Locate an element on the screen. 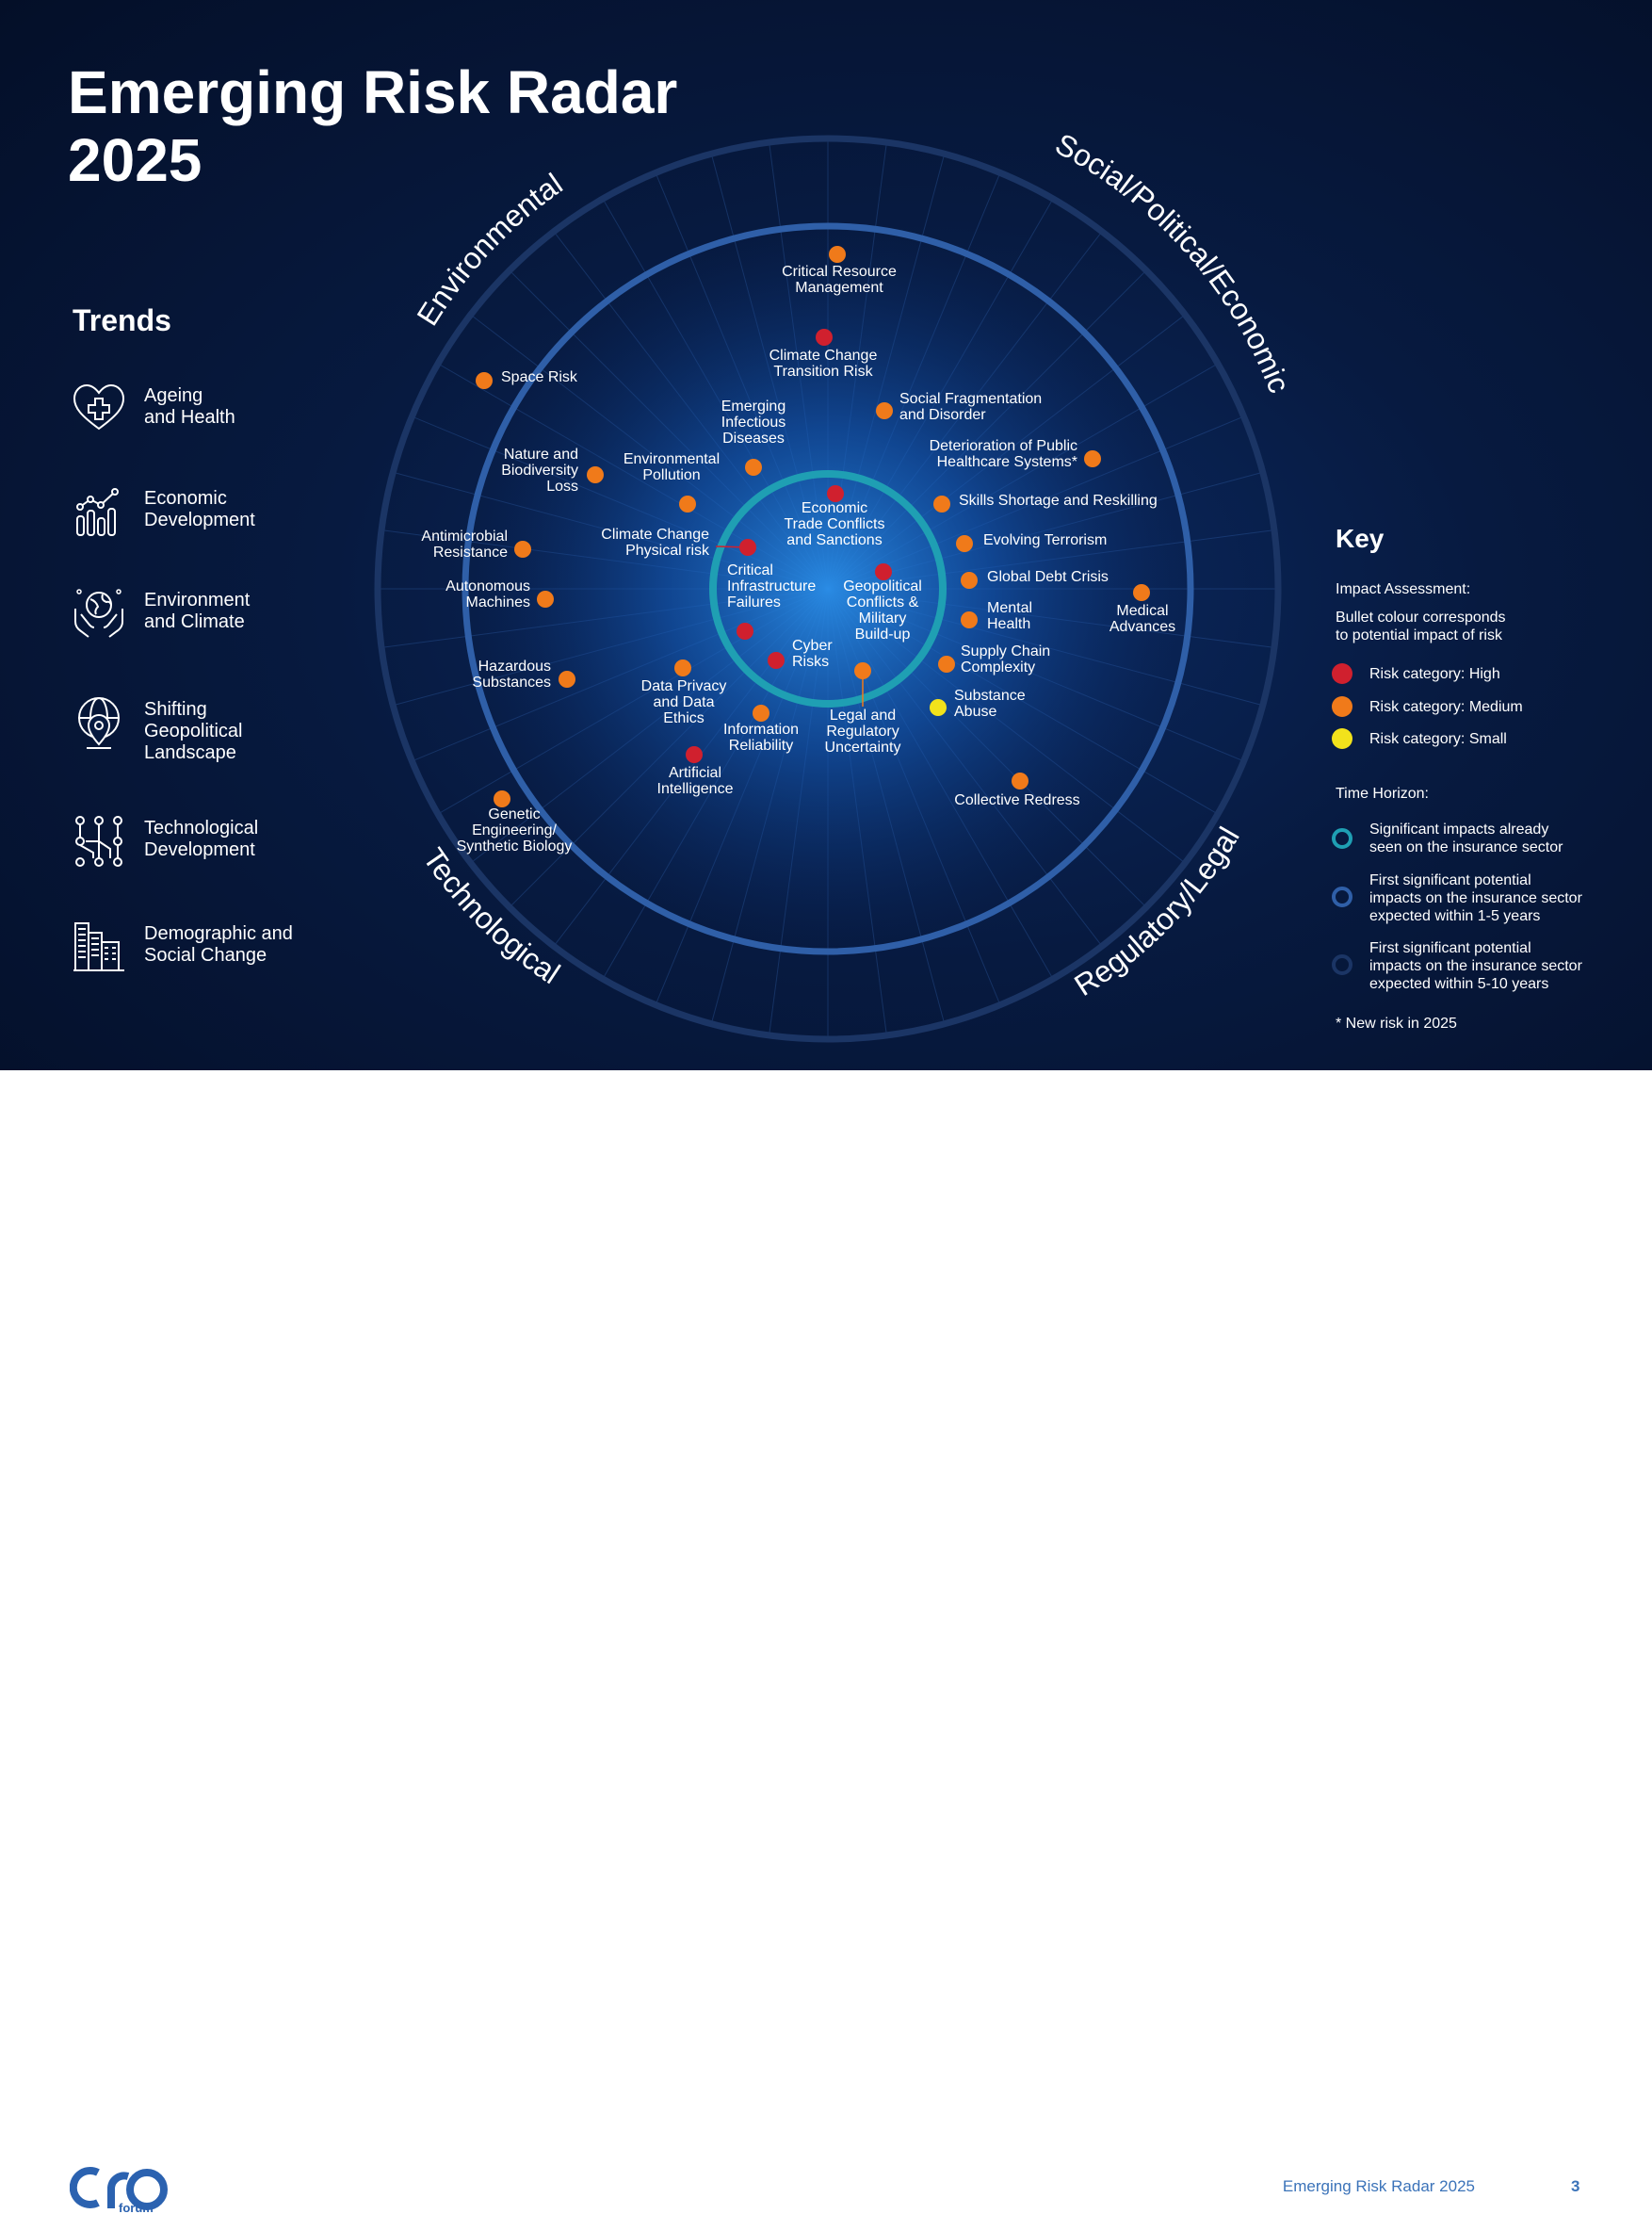 This screenshot has height=2214, width=1652. page-title-line-1: Emerging Risk Radar is located at coordinates (373, 92).